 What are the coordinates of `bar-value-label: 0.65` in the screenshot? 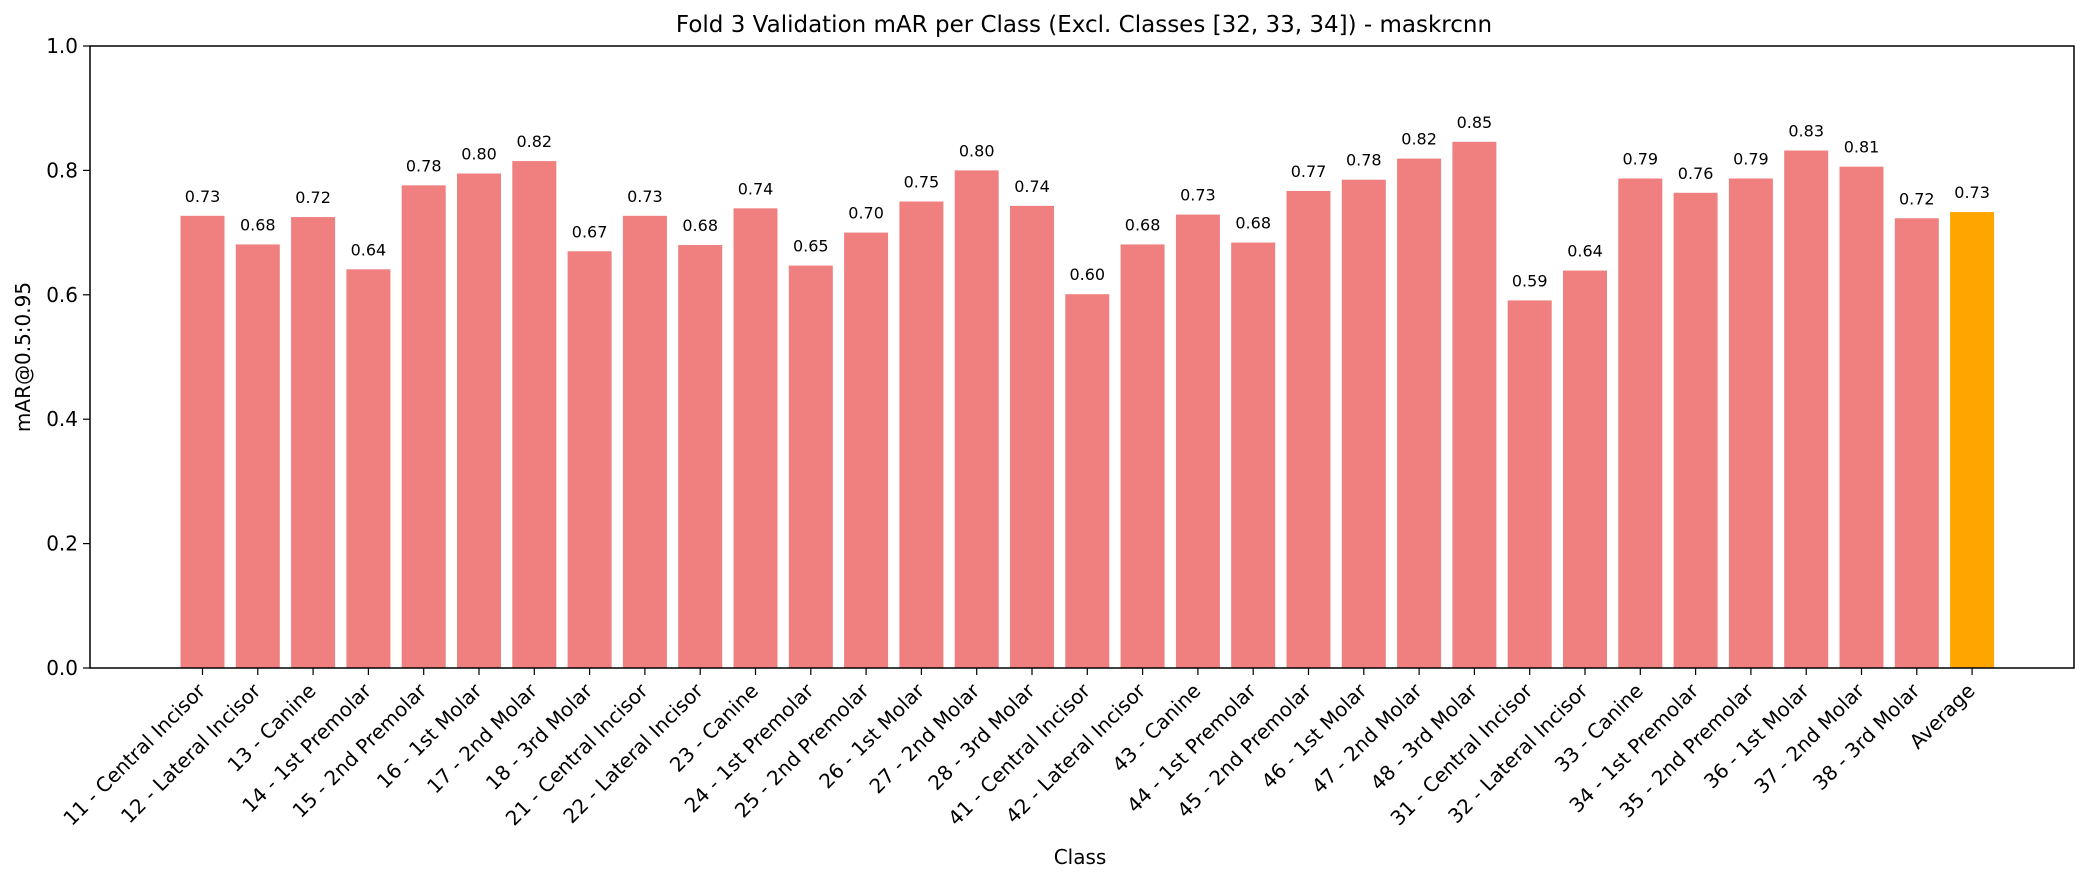 It's located at (811, 246).